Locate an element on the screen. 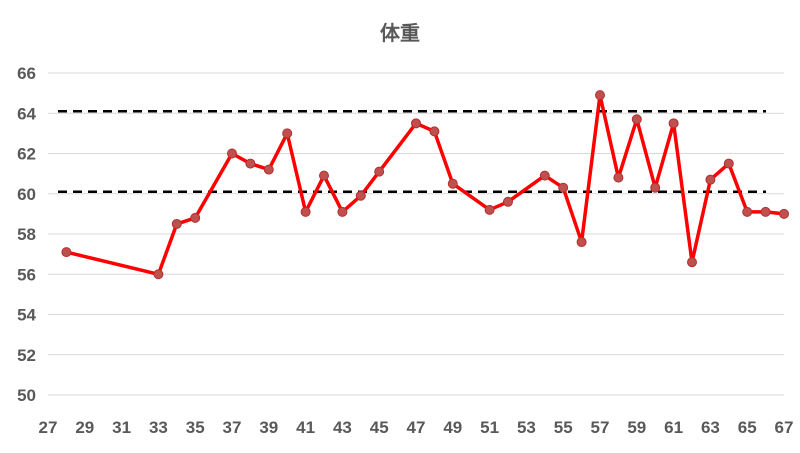 Image resolution: width=800 pixels, height=453 pixels. x-tick-label-39: 39 is located at coordinates (268, 427).